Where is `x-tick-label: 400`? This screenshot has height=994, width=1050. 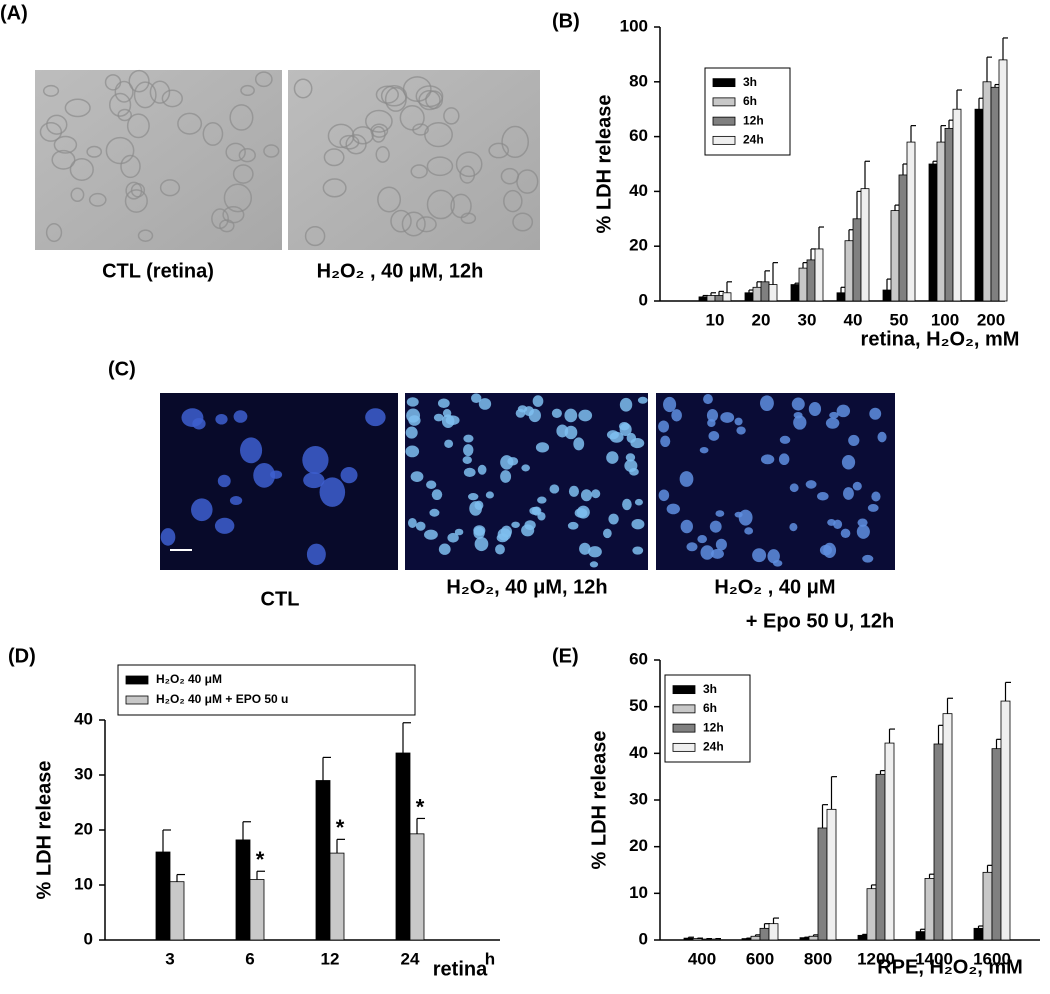 x-tick-label: 400 is located at coordinates (702, 958).